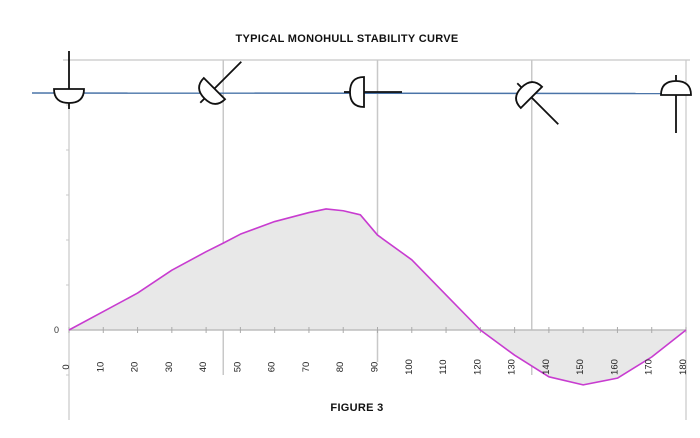  I want to click on x-tick-label: 20, so click(135, 367).